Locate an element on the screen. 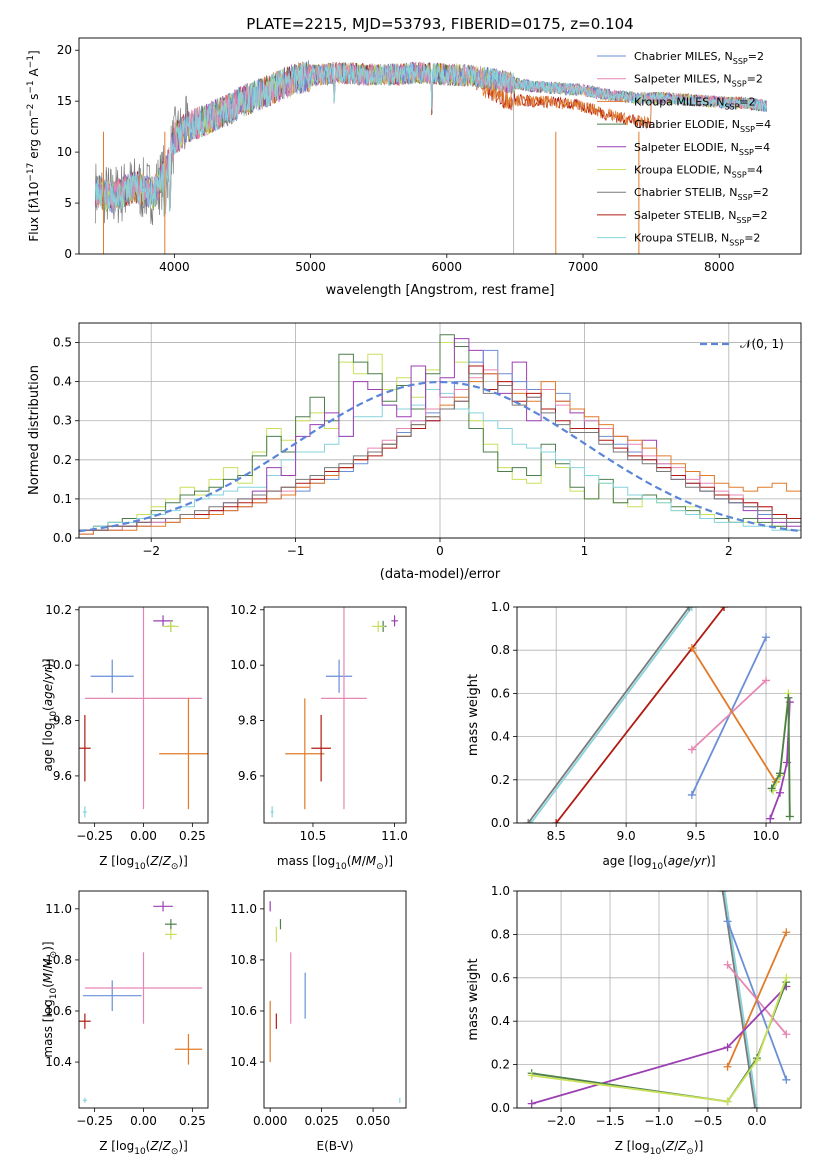 The width and height of the screenshot is (819, 1170). legend-label: Salpeter MILES, NSSP=2 is located at coordinates (698, 81).